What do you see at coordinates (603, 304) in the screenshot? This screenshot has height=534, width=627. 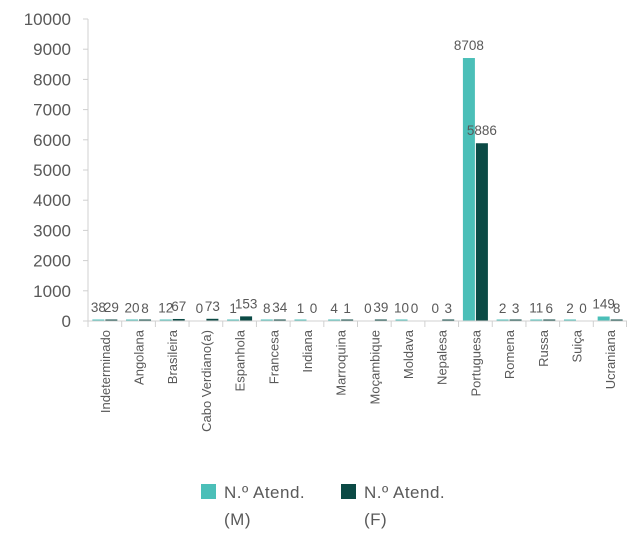 I see `data-label-m: 149` at bounding box center [603, 304].